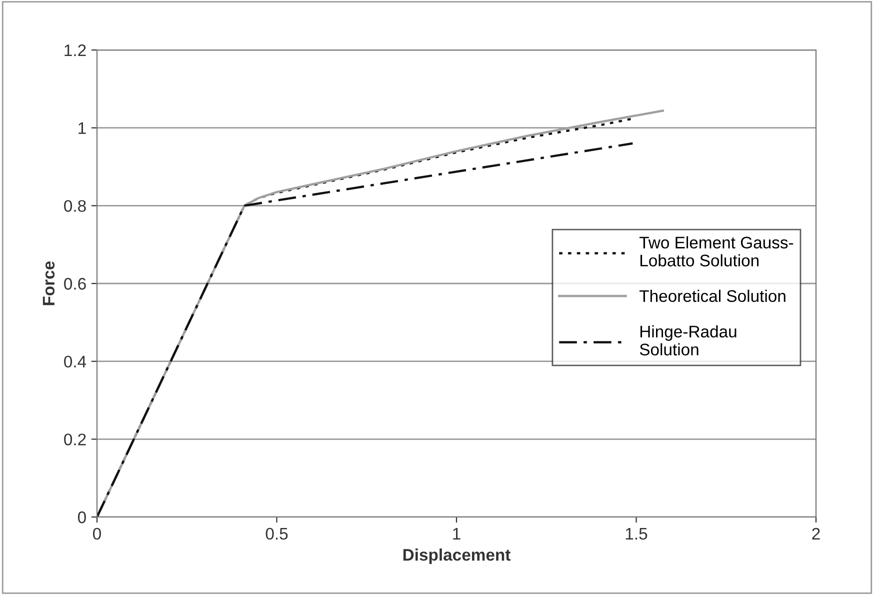 The image size is (874, 595). What do you see at coordinates (82, 128) in the screenshot?
I see `y-tick-label: 1` at bounding box center [82, 128].